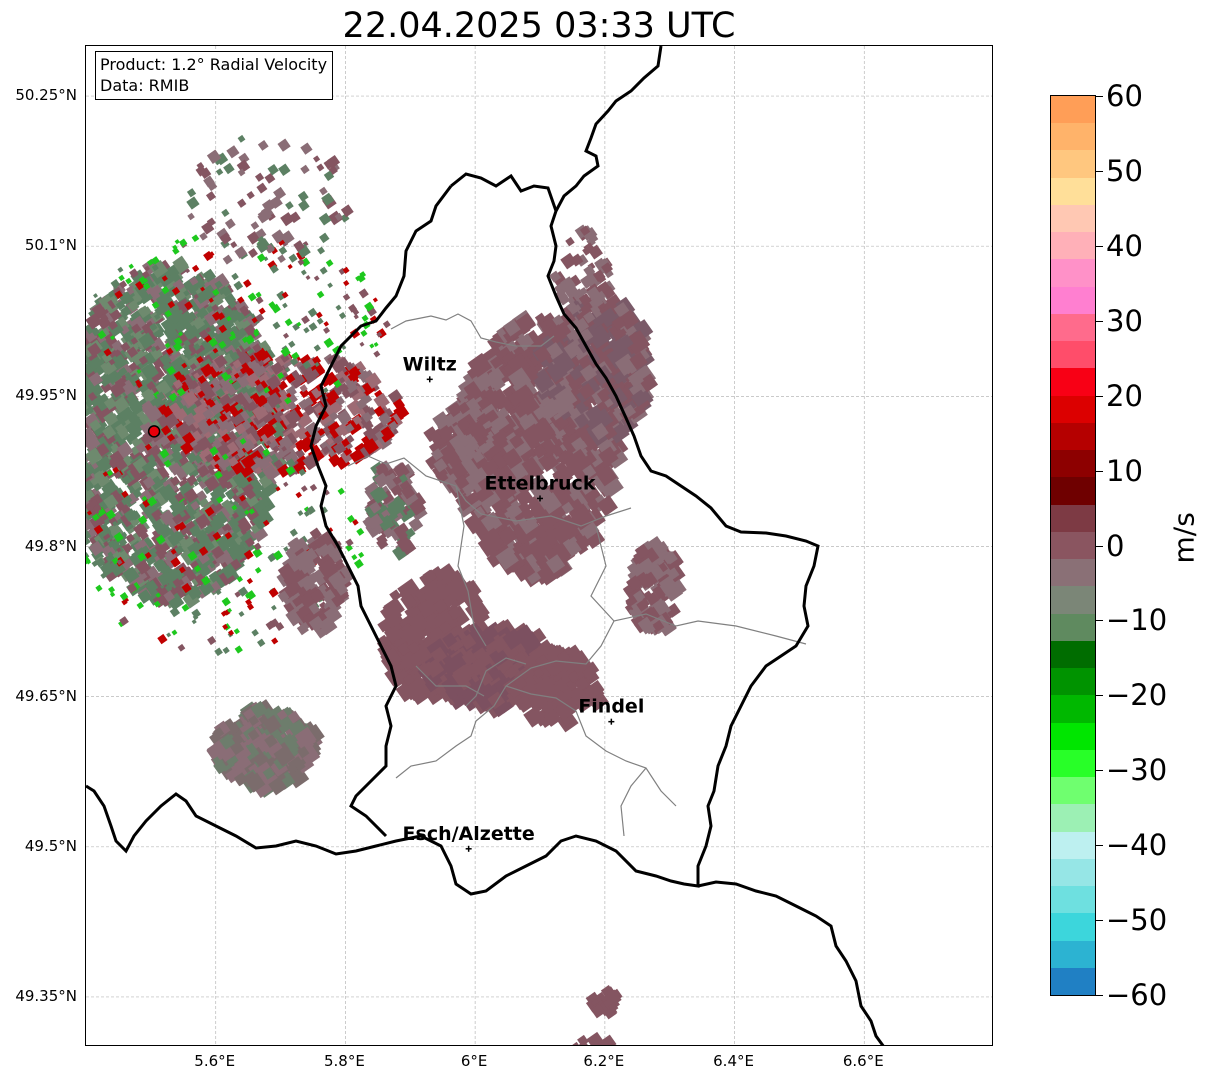 This screenshot has height=1081, width=1207. What do you see at coordinates (504, 192) in the screenshot?
I see `country-border-belgium-lux` at bounding box center [504, 192].